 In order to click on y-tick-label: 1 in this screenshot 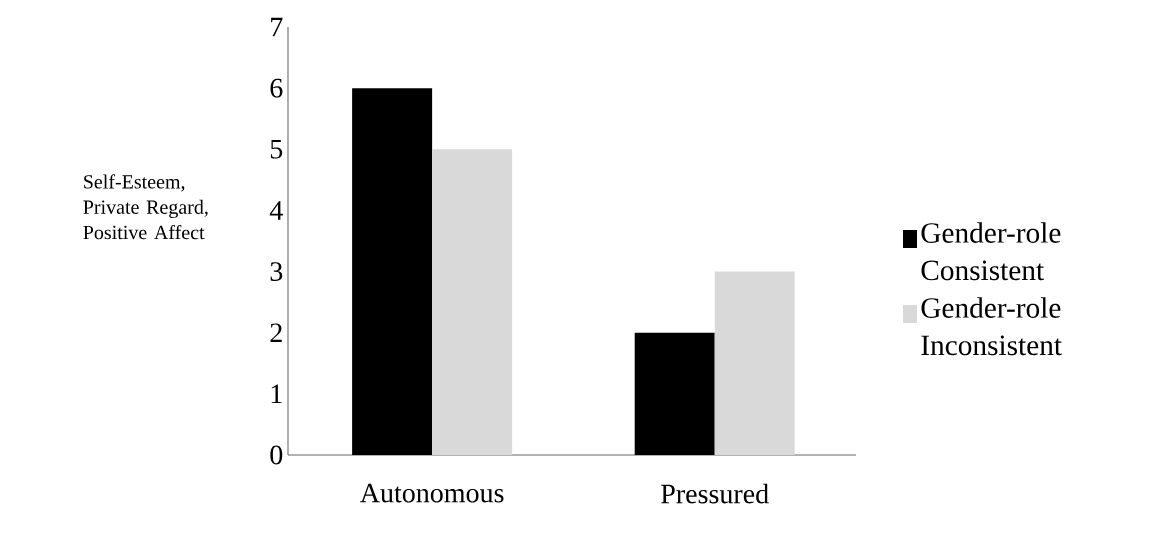, I will do `click(276, 394)`.